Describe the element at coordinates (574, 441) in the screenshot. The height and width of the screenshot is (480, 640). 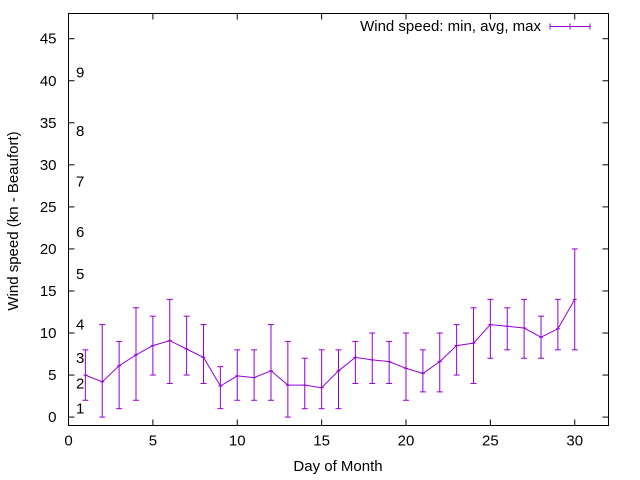
I see `x-tick-label: 30` at that location.